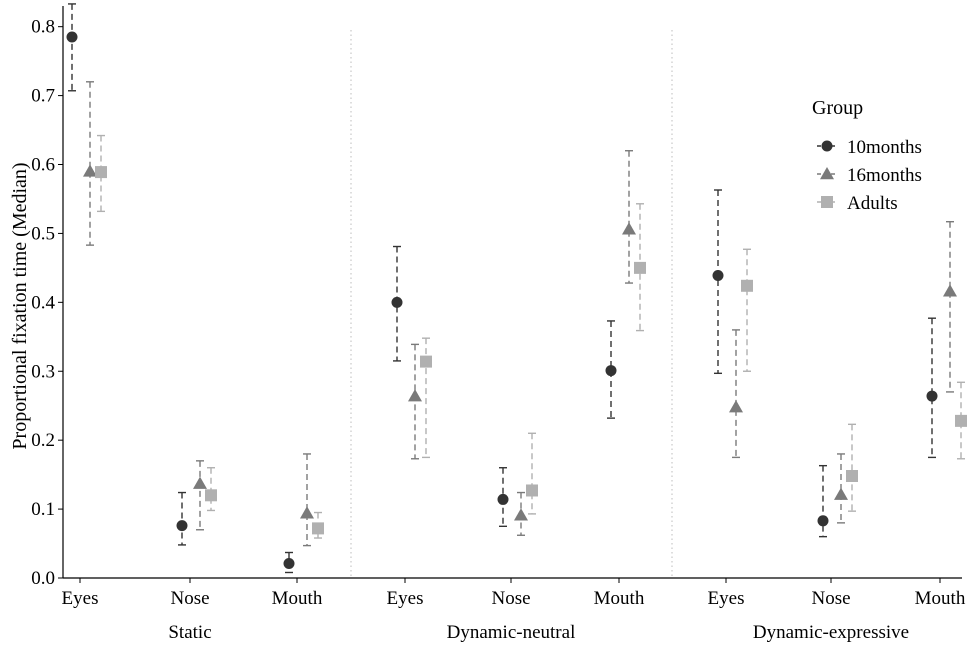 The height and width of the screenshot is (645, 972). Describe the element at coordinates (43, 578) in the screenshot. I see `y-tick-label: 0.0` at that location.